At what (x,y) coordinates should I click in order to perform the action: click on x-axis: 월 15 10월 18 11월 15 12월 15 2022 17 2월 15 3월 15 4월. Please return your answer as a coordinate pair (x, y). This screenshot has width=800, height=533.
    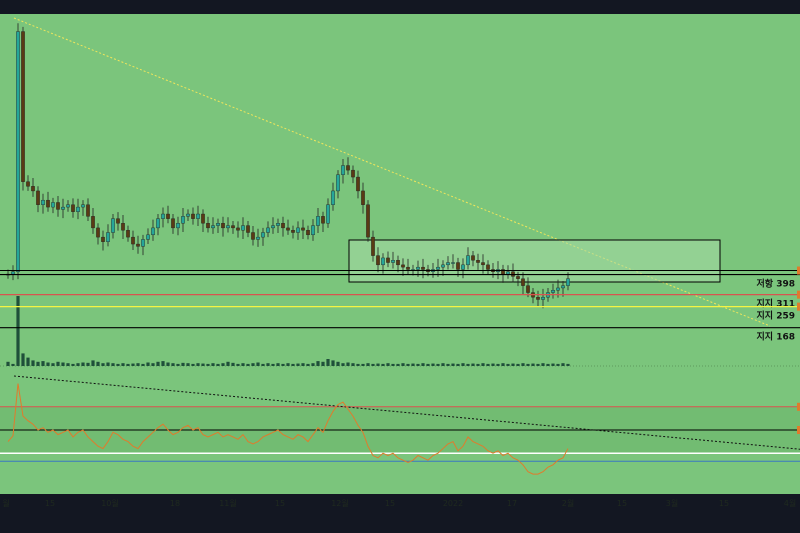
    Looking at the image, I should click on (399, 503).